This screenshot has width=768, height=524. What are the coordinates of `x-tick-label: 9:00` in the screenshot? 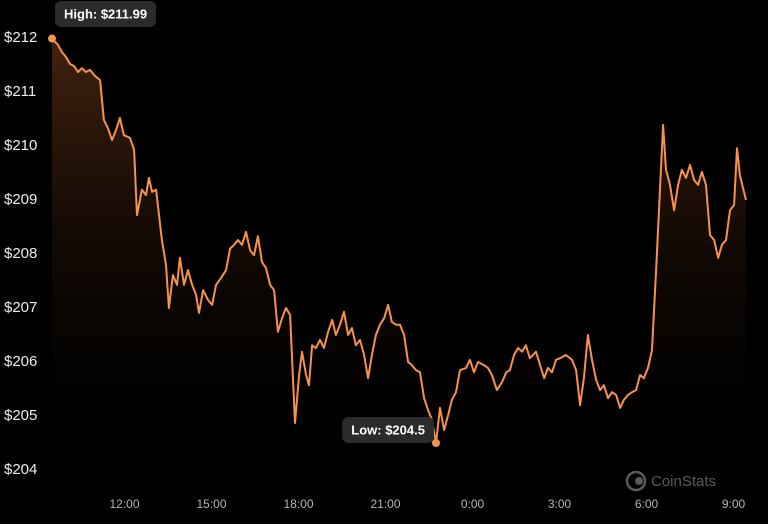 It's located at (734, 504).